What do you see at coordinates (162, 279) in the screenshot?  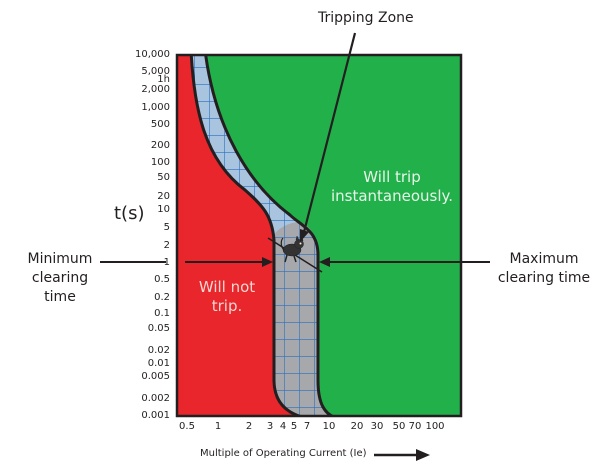 I see `y-tick: 0.5` at bounding box center [162, 279].